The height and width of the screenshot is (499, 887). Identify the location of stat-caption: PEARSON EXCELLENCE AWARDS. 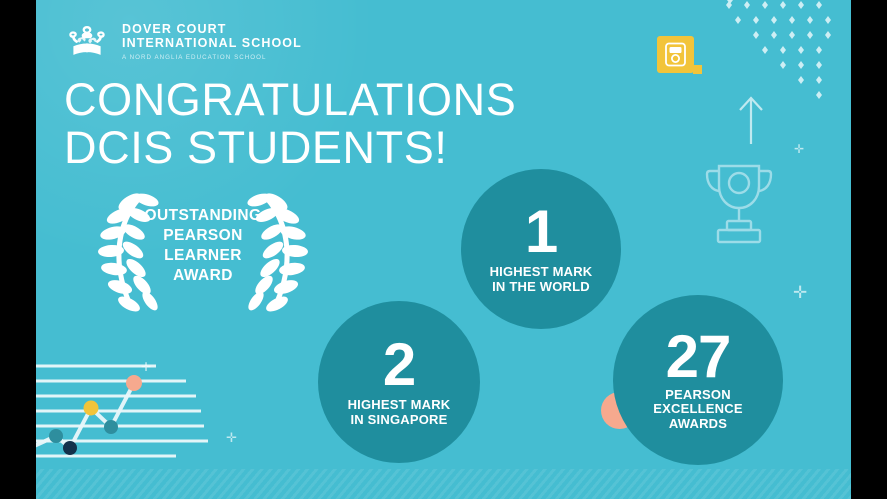
(698, 409).